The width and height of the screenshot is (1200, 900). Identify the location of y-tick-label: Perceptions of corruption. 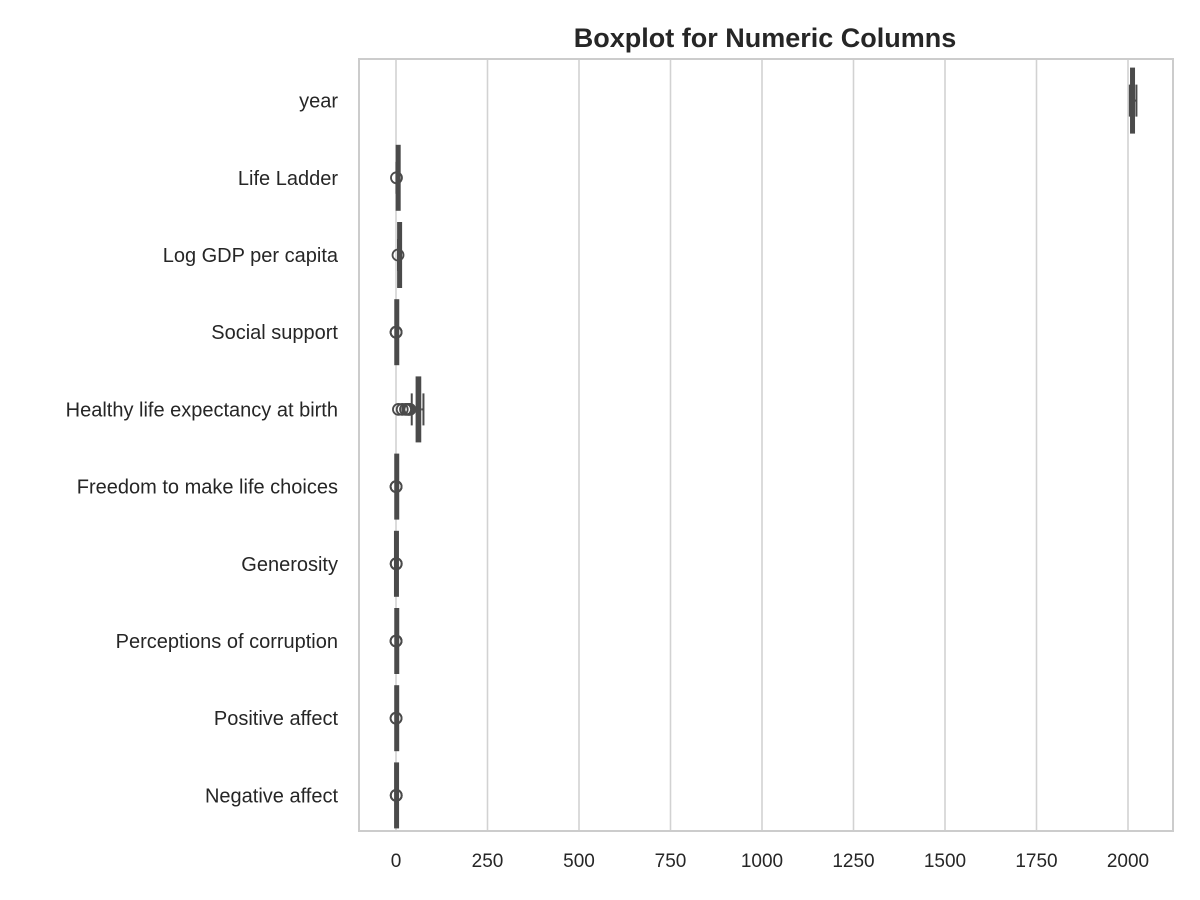
(227, 642).